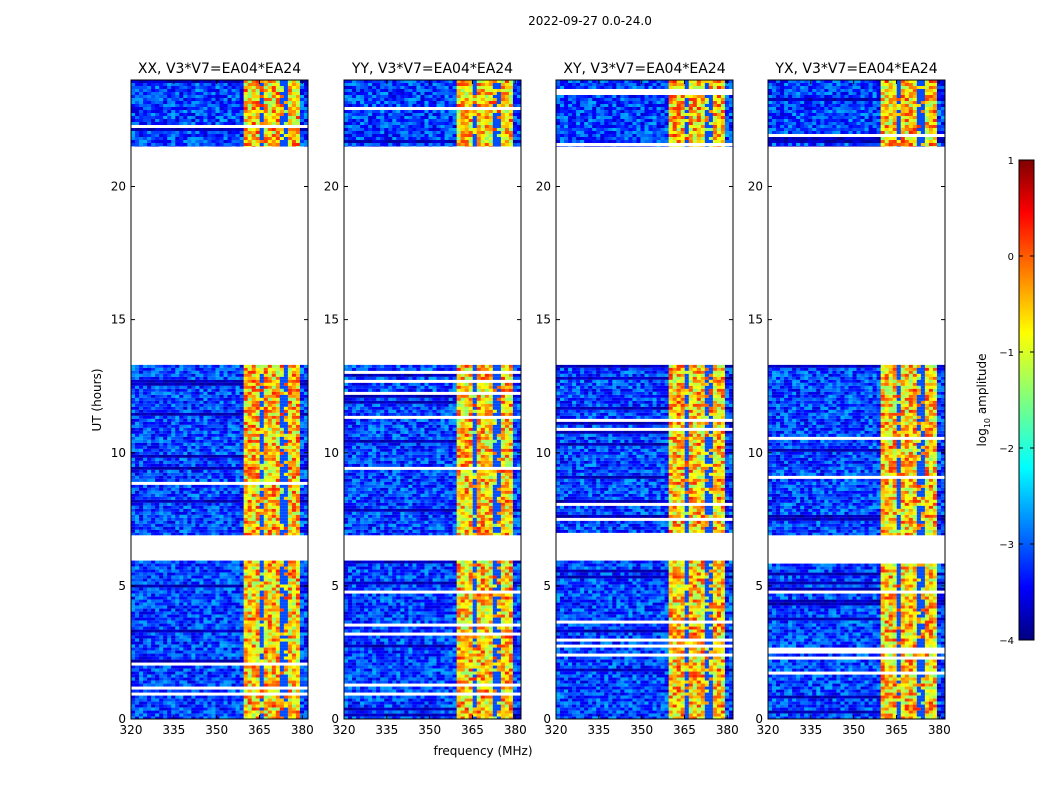  What do you see at coordinates (1006, 641) in the screenshot?
I see `colorbar-tick-label: −4` at bounding box center [1006, 641].